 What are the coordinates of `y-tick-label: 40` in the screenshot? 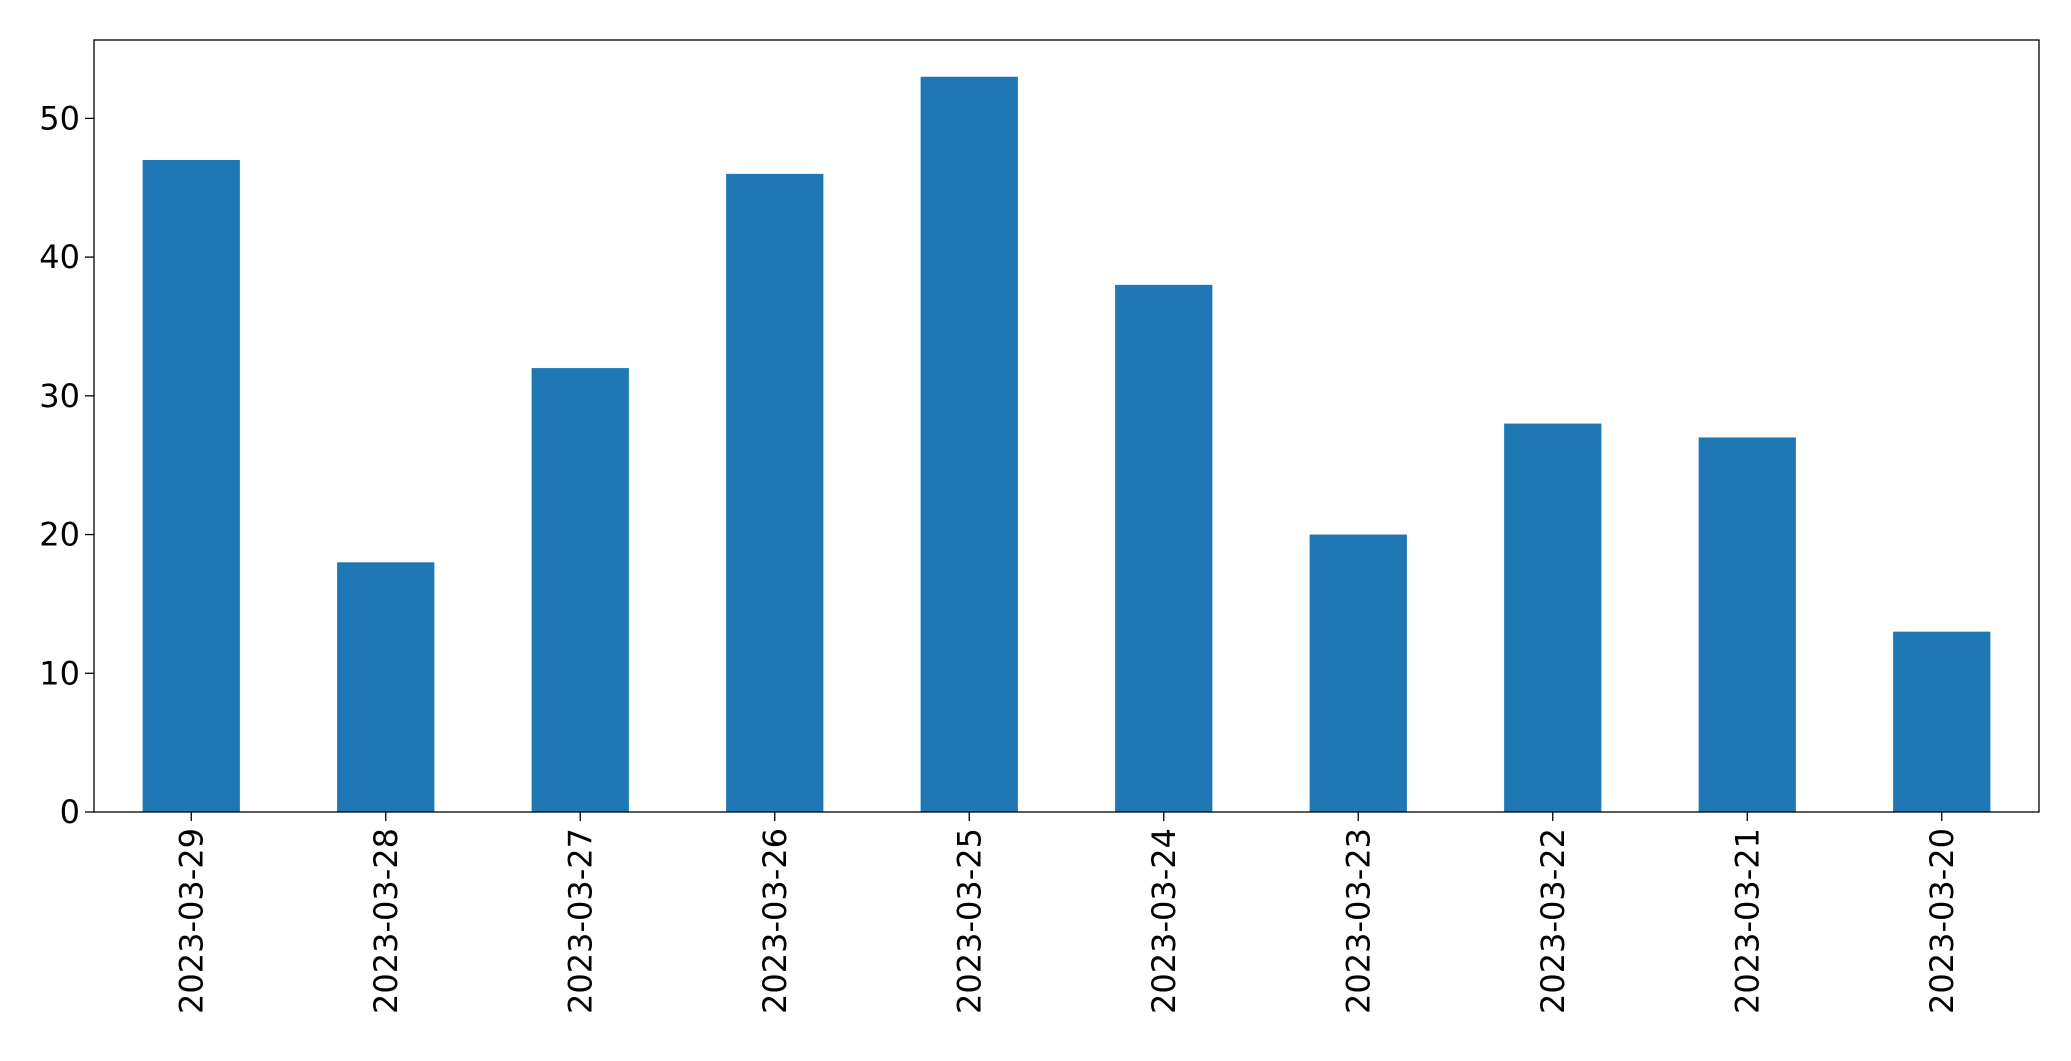 It's located at (59, 257).